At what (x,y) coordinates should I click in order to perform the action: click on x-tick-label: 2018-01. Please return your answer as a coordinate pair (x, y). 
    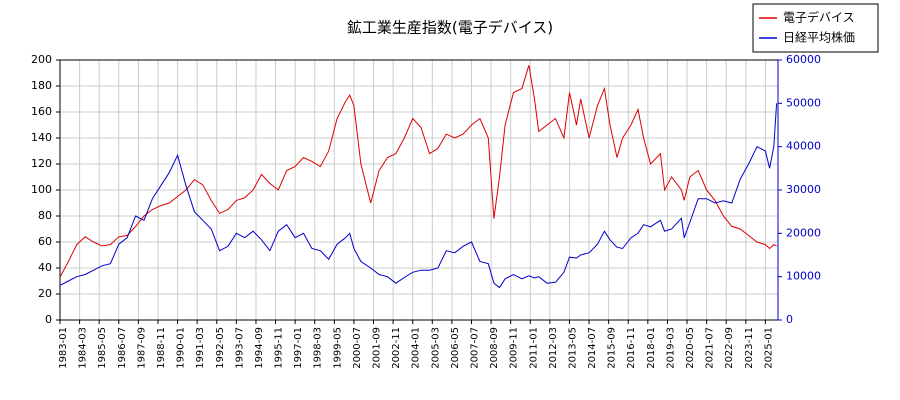
    Looking at the image, I should click on (651, 348).